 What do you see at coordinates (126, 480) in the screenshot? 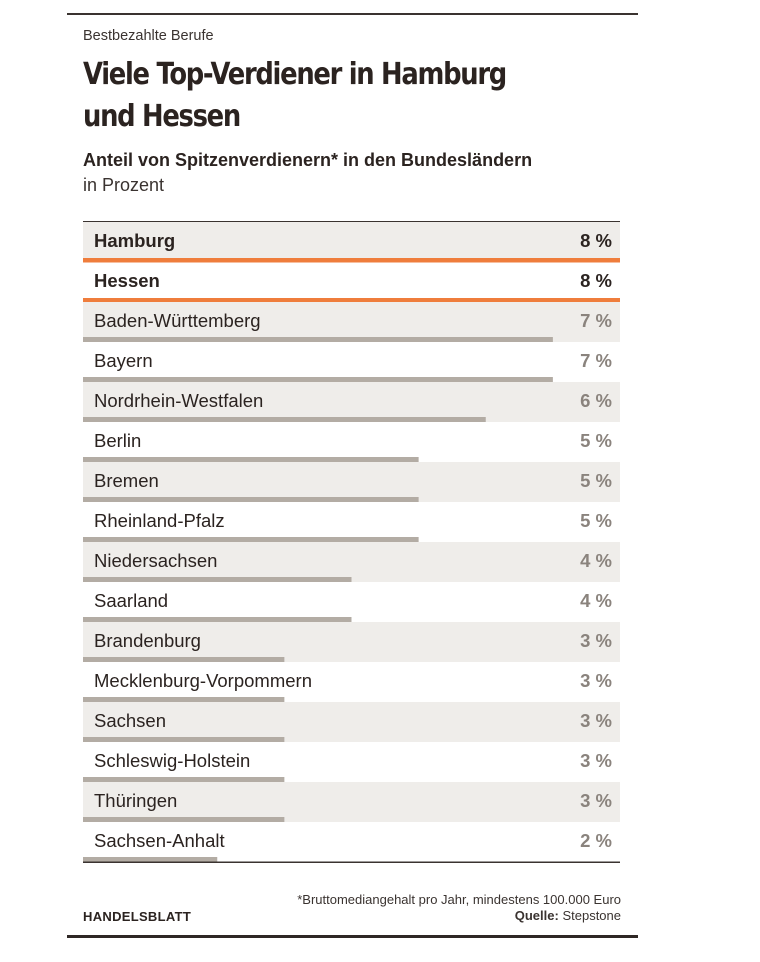
I see `category-label: Bremen` at bounding box center [126, 480].